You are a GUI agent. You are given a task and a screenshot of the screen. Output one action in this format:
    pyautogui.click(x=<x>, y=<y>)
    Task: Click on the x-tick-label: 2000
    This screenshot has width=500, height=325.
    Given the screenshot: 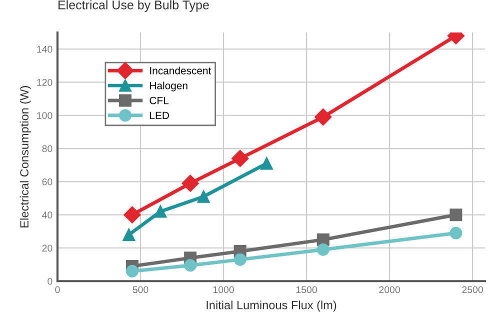 What is the action you would take?
    pyautogui.click(x=389, y=290)
    